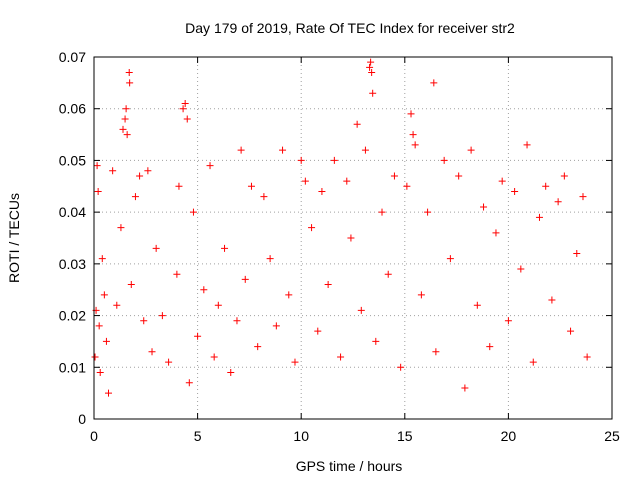 The image size is (640, 480). What do you see at coordinates (82, 419) in the screenshot?
I see `y-tick-label: 0` at bounding box center [82, 419].